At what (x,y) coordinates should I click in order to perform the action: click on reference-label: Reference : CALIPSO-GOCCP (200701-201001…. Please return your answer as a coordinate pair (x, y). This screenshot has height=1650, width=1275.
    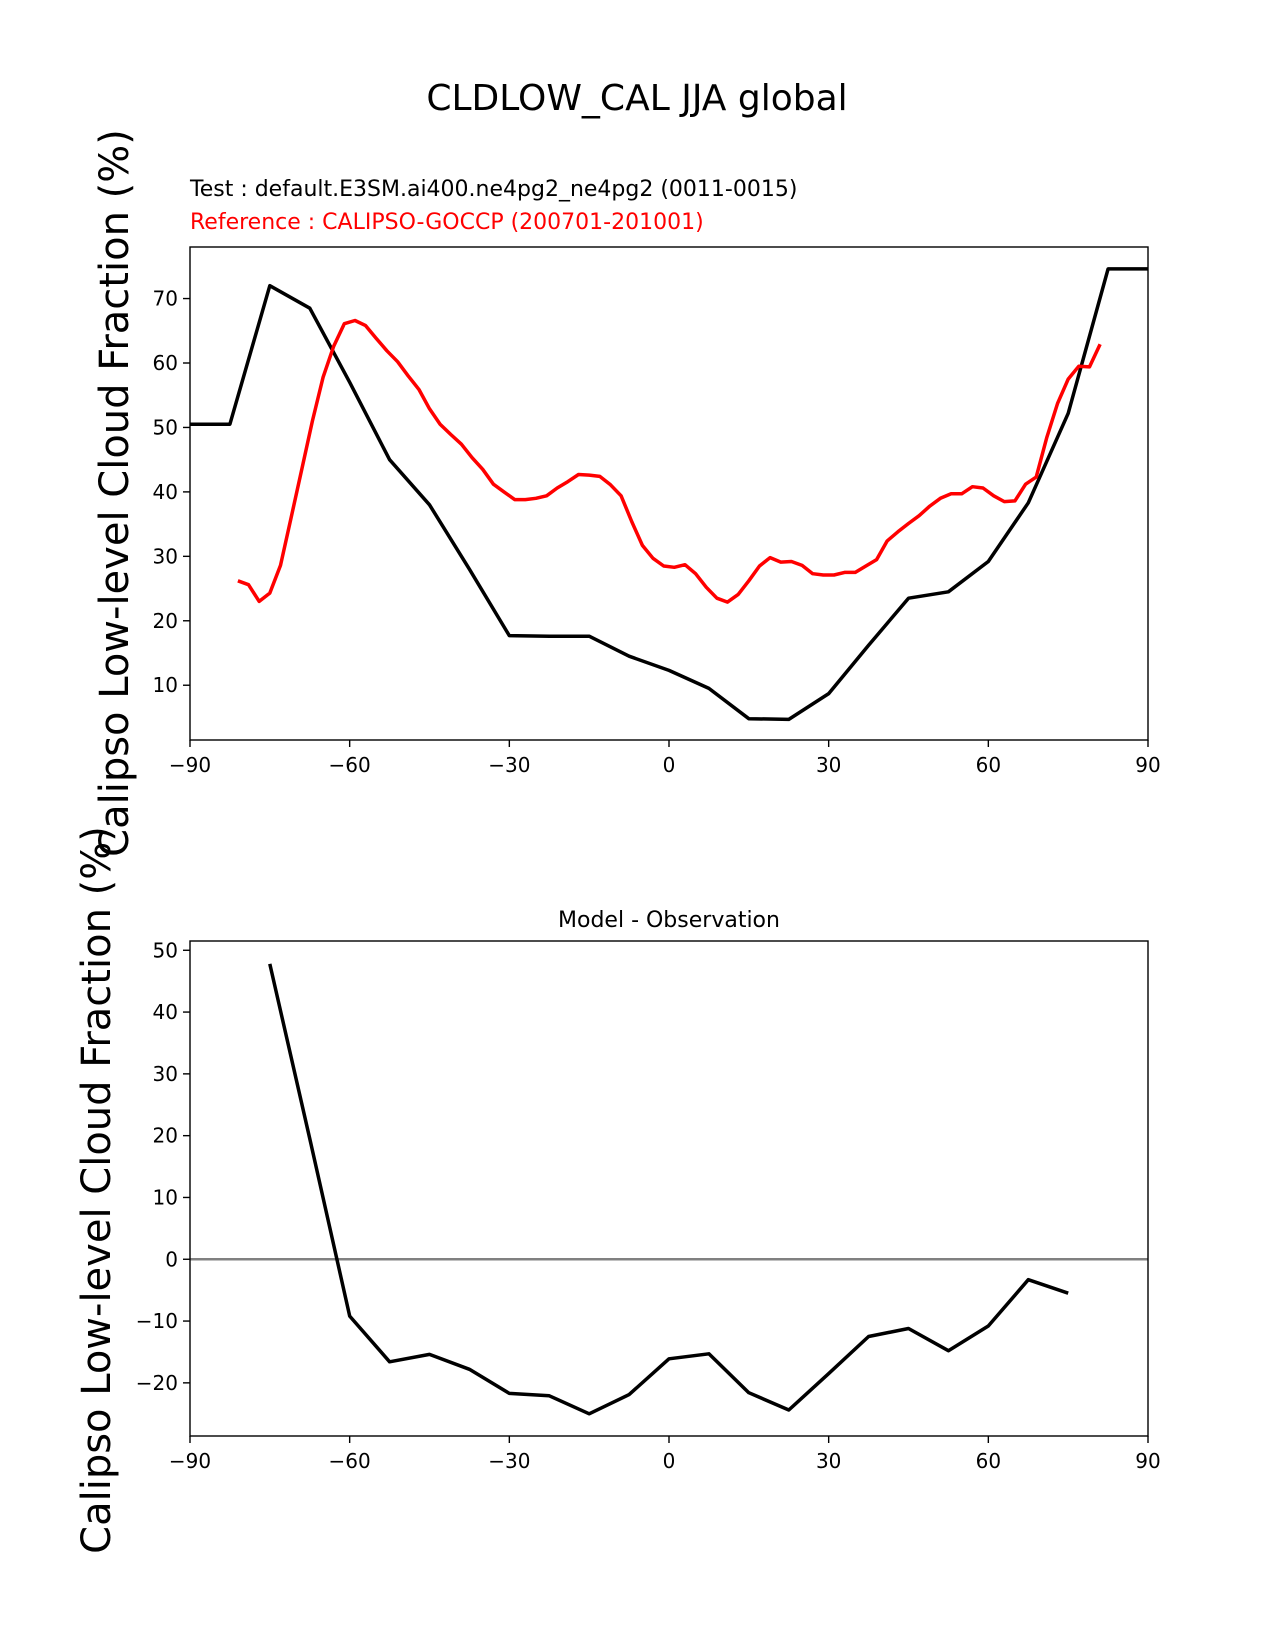
    Looking at the image, I should click on (447, 222).